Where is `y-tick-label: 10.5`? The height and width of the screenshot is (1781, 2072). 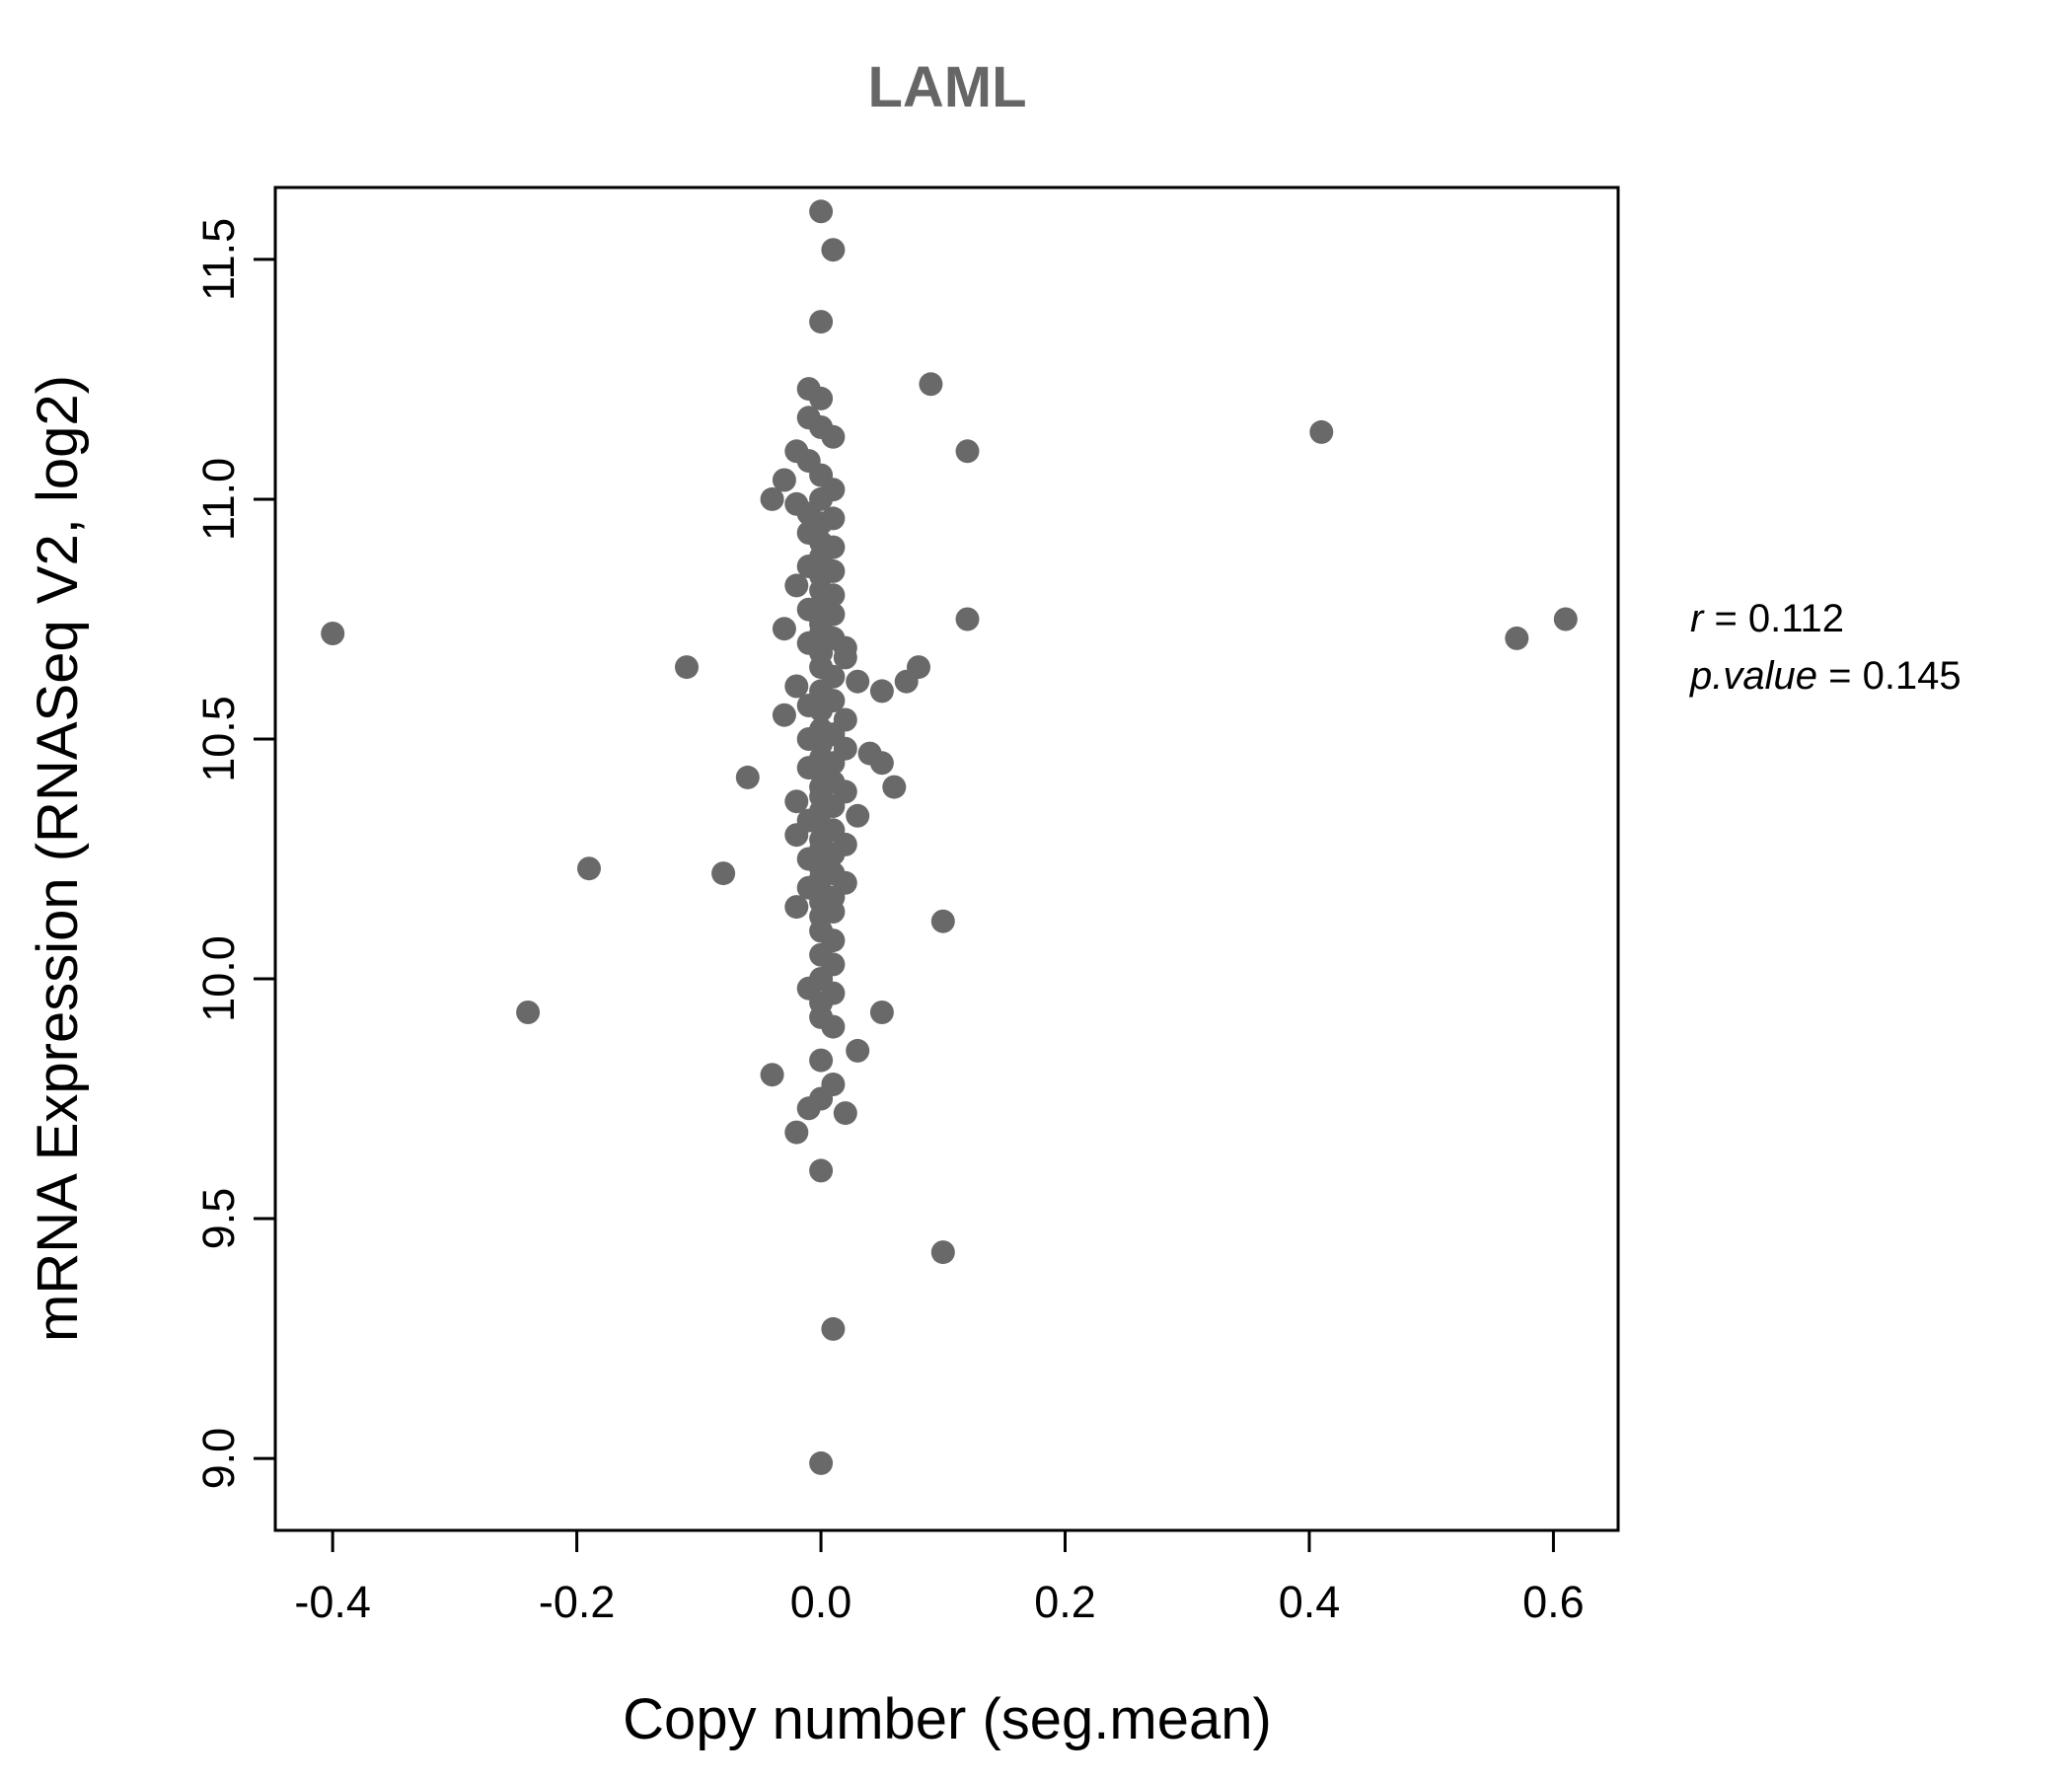
y-tick-label: 10.5 is located at coordinates (218, 739).